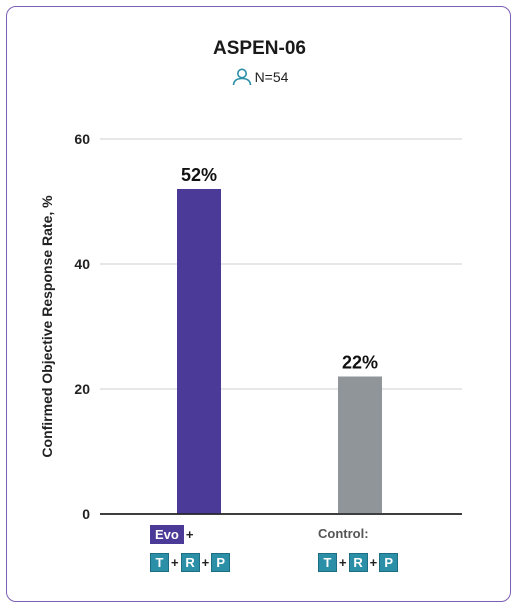 The image size is (519, 610). I want to click on x-category-label: Evo + T + R + P, so click(190, 548).